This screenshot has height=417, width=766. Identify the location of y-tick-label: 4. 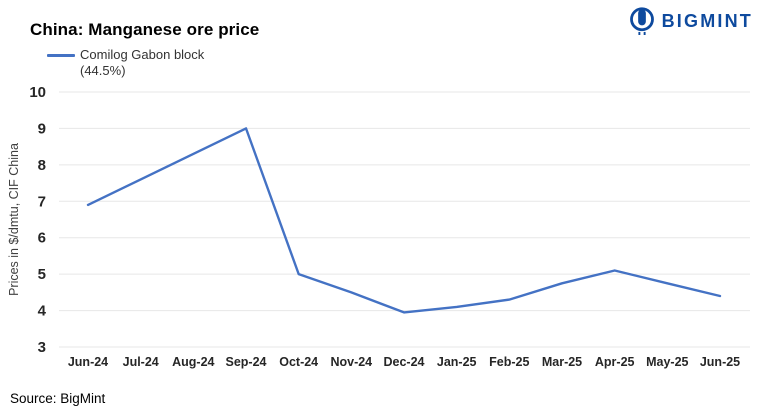
(42, 311).